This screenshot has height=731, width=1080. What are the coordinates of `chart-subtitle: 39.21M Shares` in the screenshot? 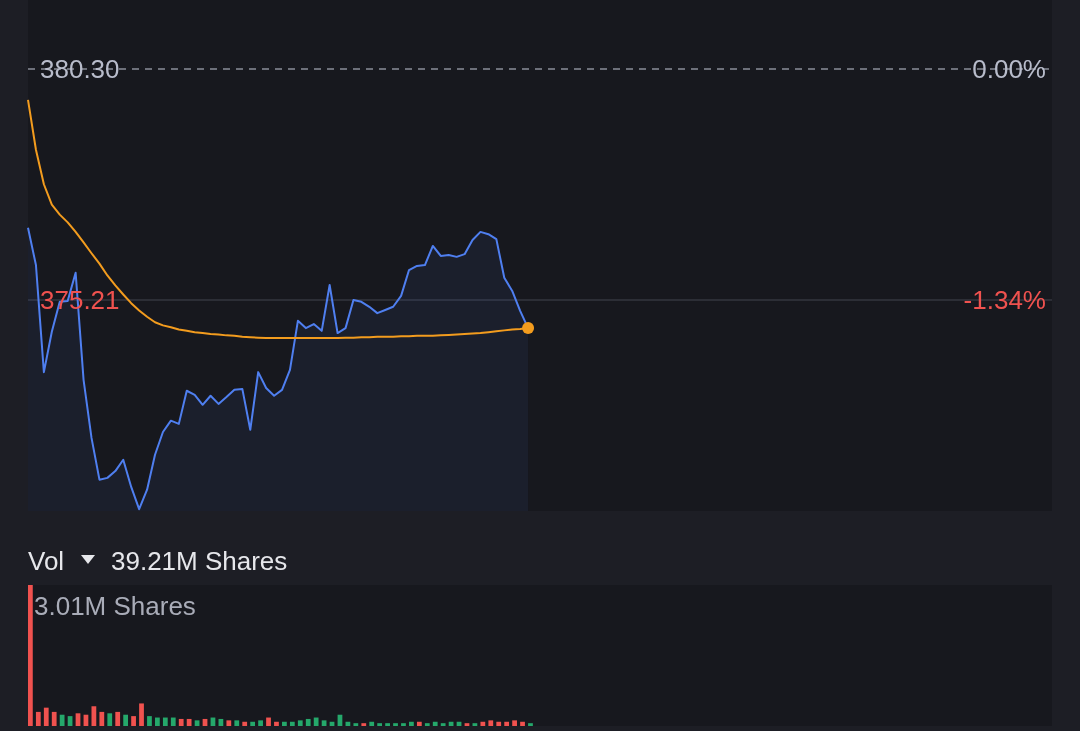 It's located at (199, 561).